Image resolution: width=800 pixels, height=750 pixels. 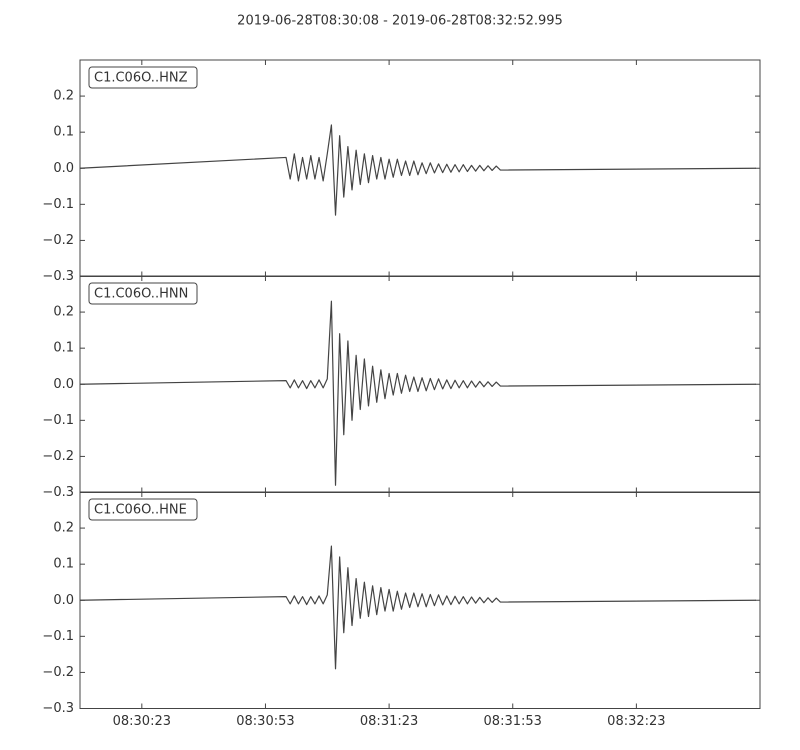 What do you see at coordinates (140, 510) in the screenshot?
I see `trace-label: C1.C06O..HNE` at bounding box center [140, 510].